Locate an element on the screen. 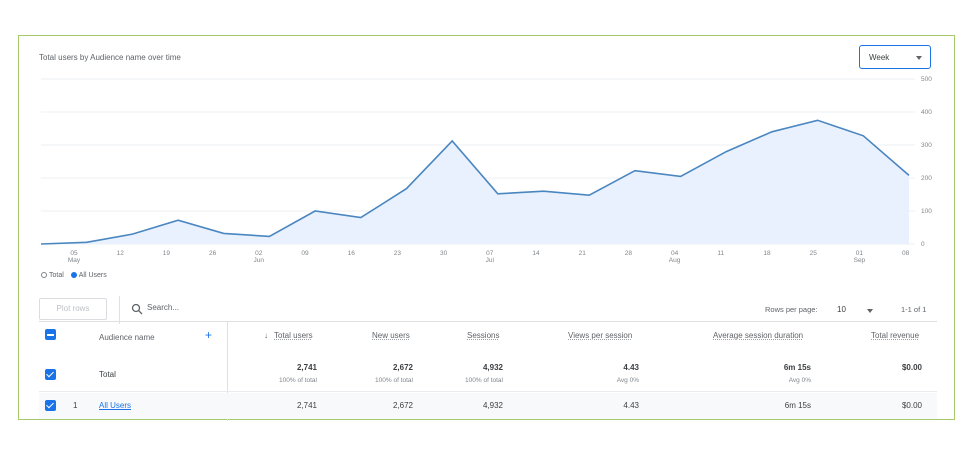 The height and width of the screenshot is (474, 980). y-tick-label: 200 is located at coordinates (926, 178).